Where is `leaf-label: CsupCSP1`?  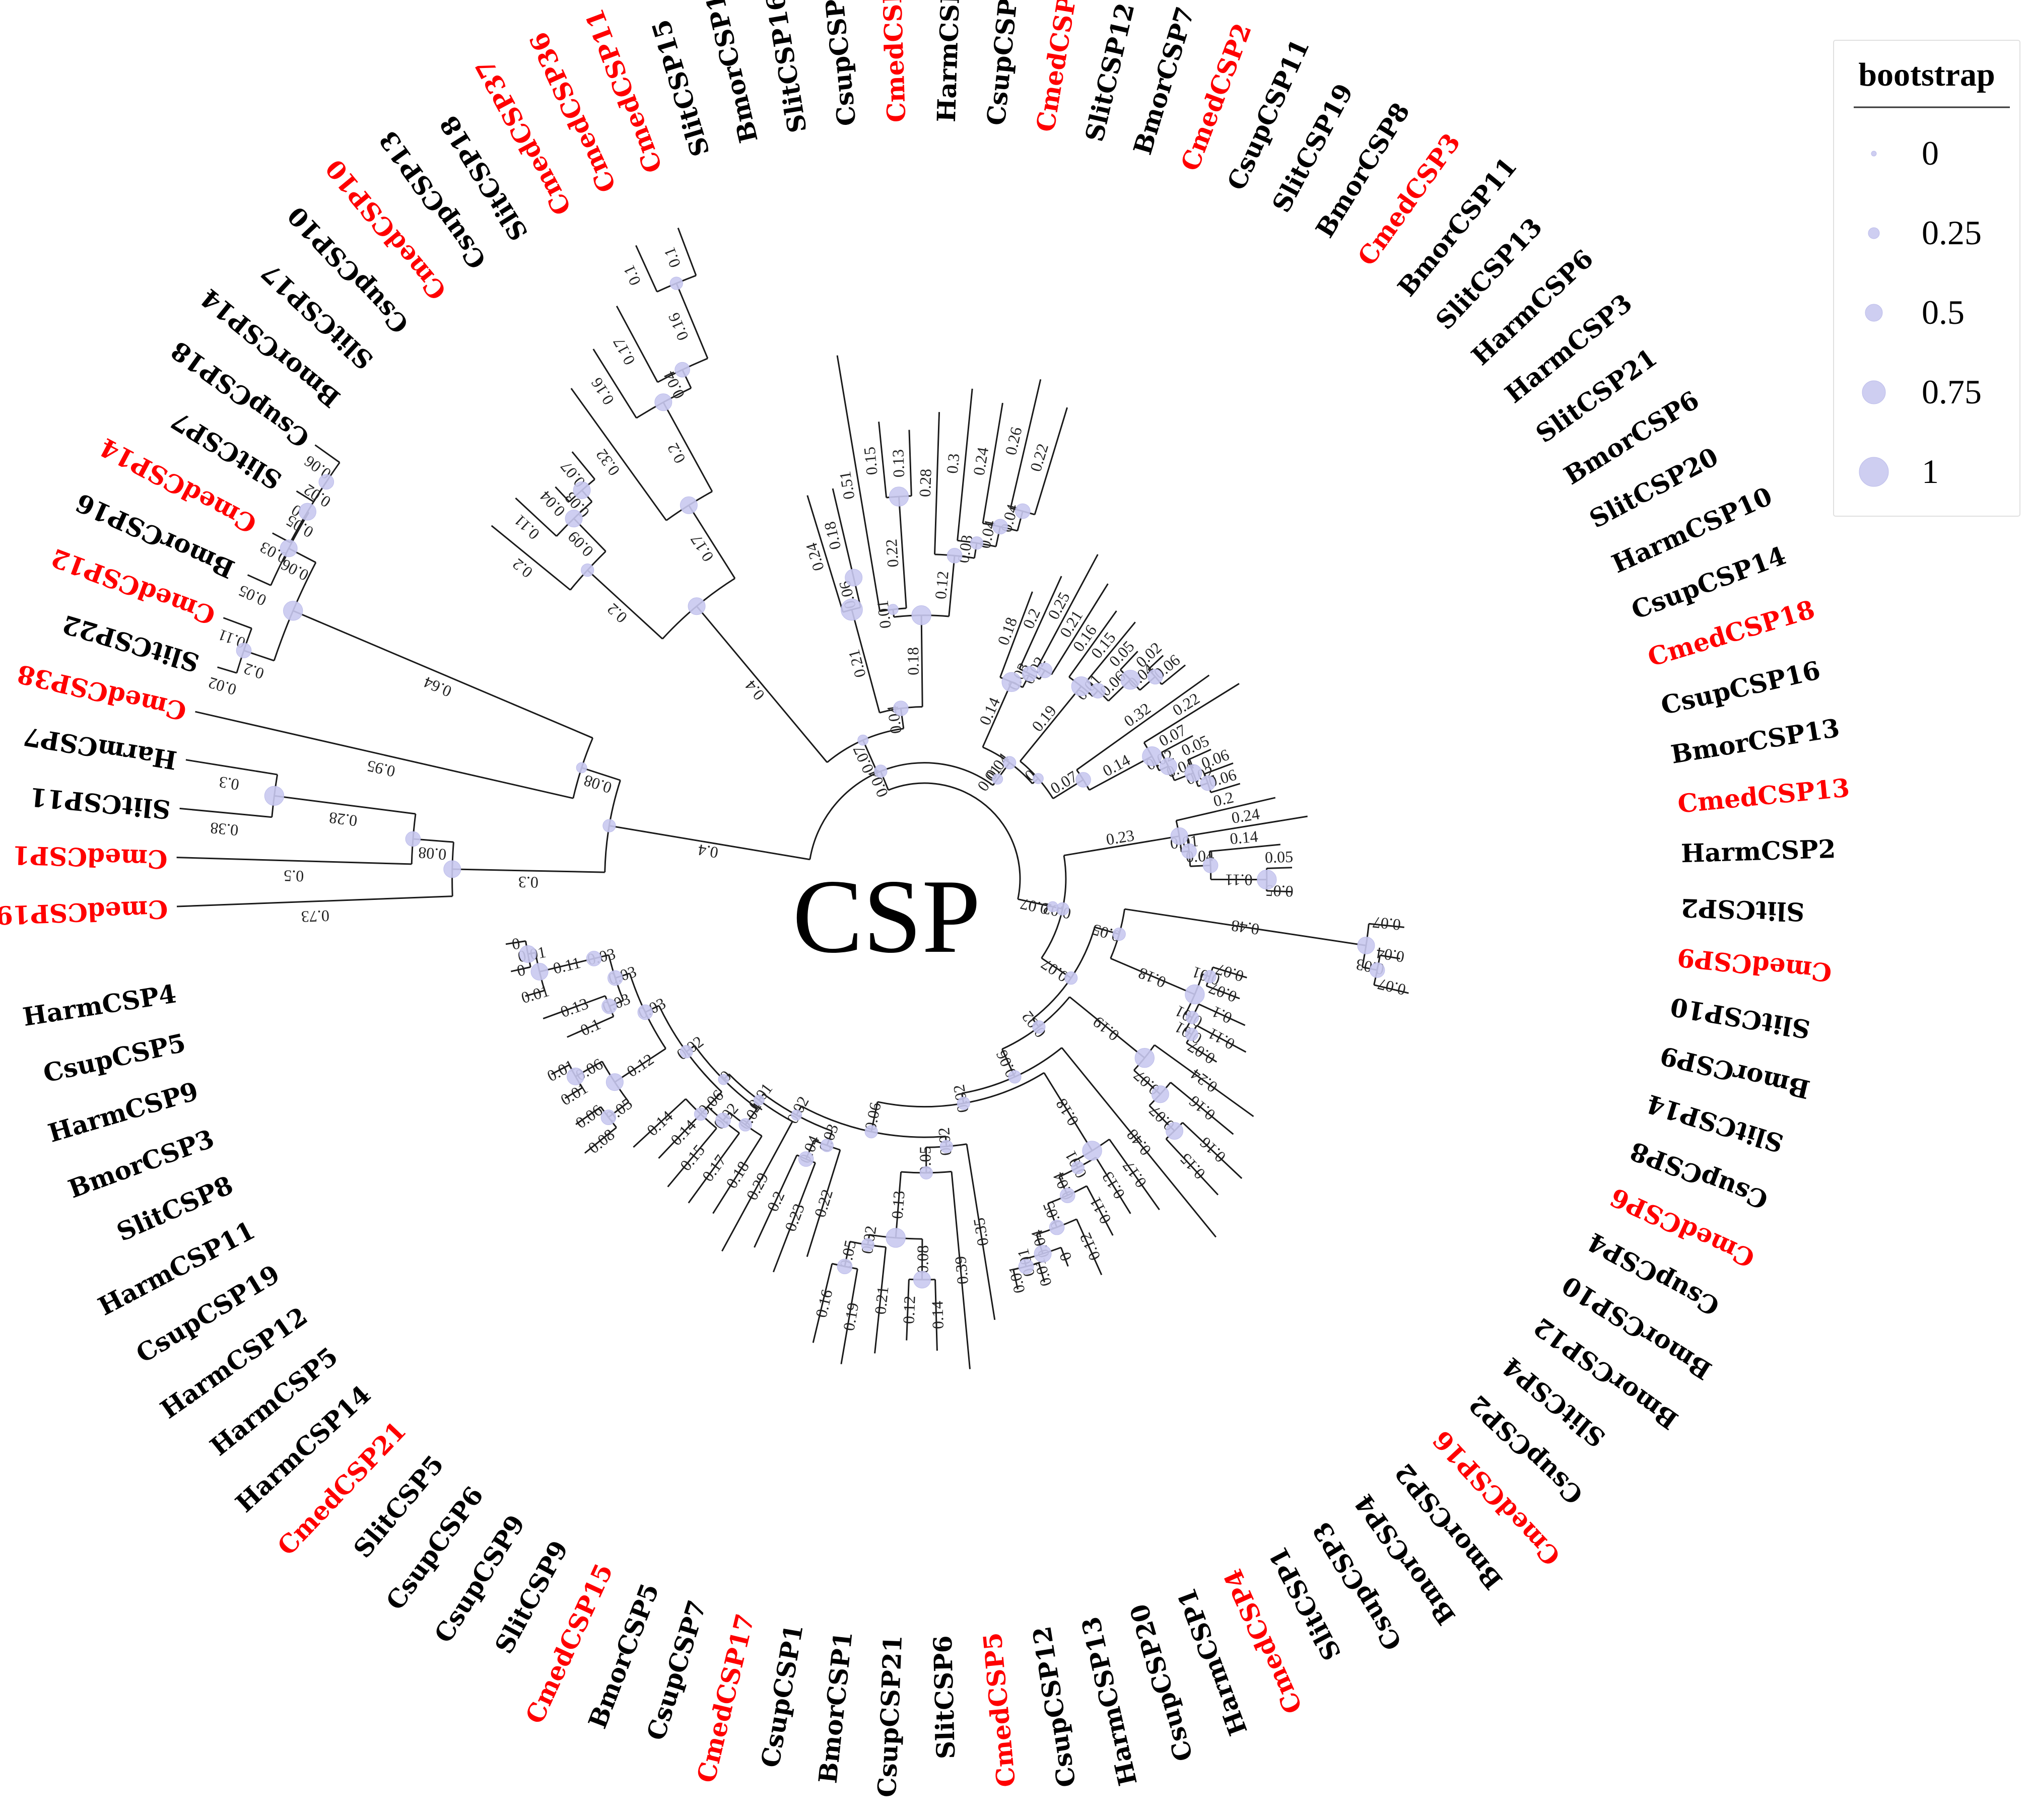 leaf-label: CsupCSP1 is located at coordinates (782, 1696).